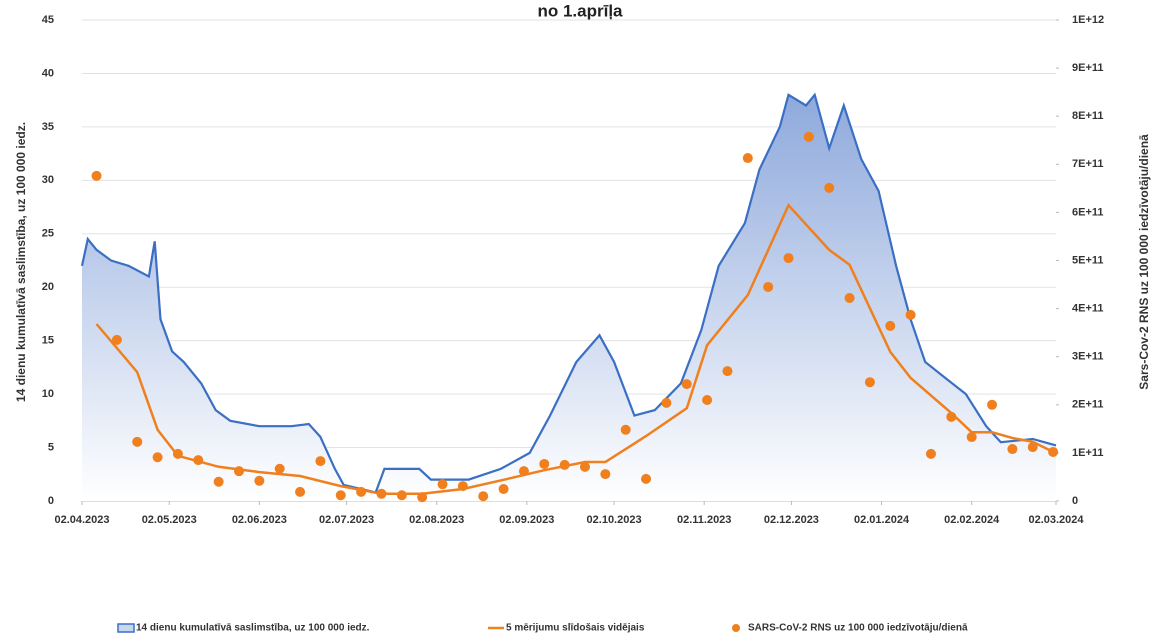 This screenshot has height=642, width=1154. What do you see at coordinates (51, 501) in the screenshot?
I see `y-tick-label: 0` at bounding box center [51, 501].